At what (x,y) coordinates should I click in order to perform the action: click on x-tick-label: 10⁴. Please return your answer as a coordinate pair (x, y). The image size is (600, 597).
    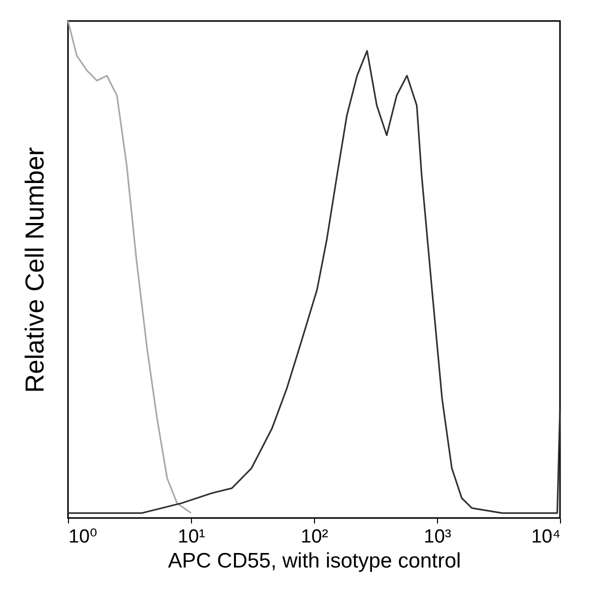
    Looking at the image, I should click on (545, 537).